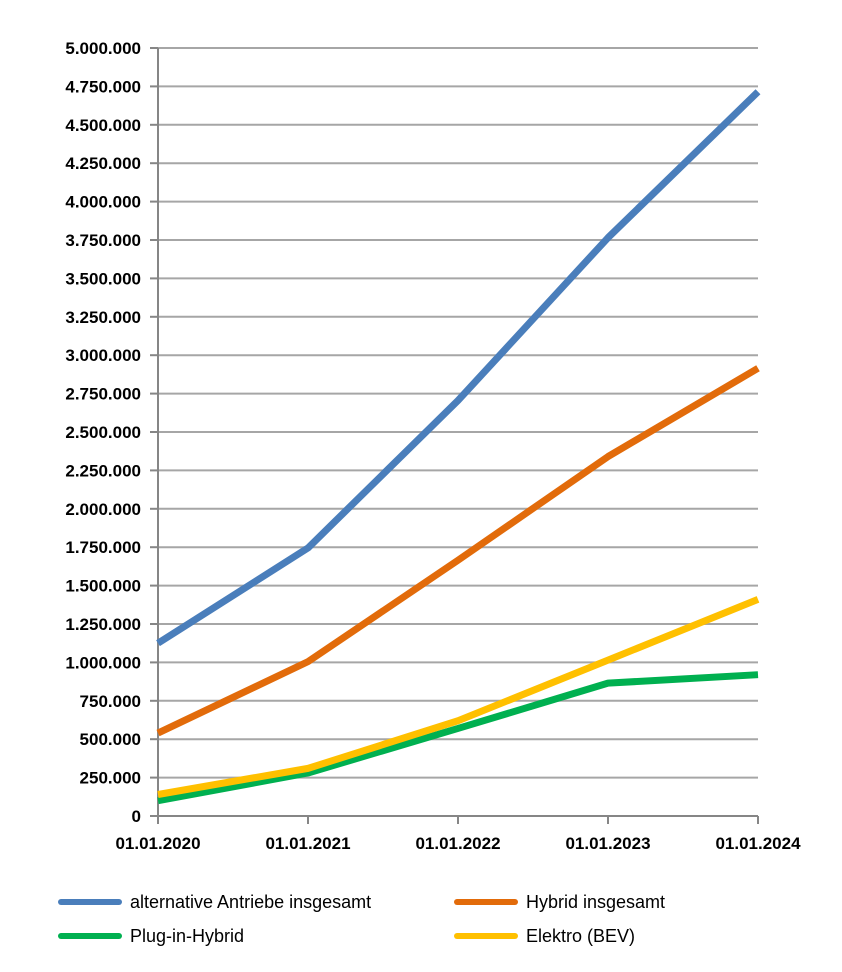  Describe the element at coordinates (758, 843) in the screenshot. I see `x-tick-label: 01.01.2024` at that location.